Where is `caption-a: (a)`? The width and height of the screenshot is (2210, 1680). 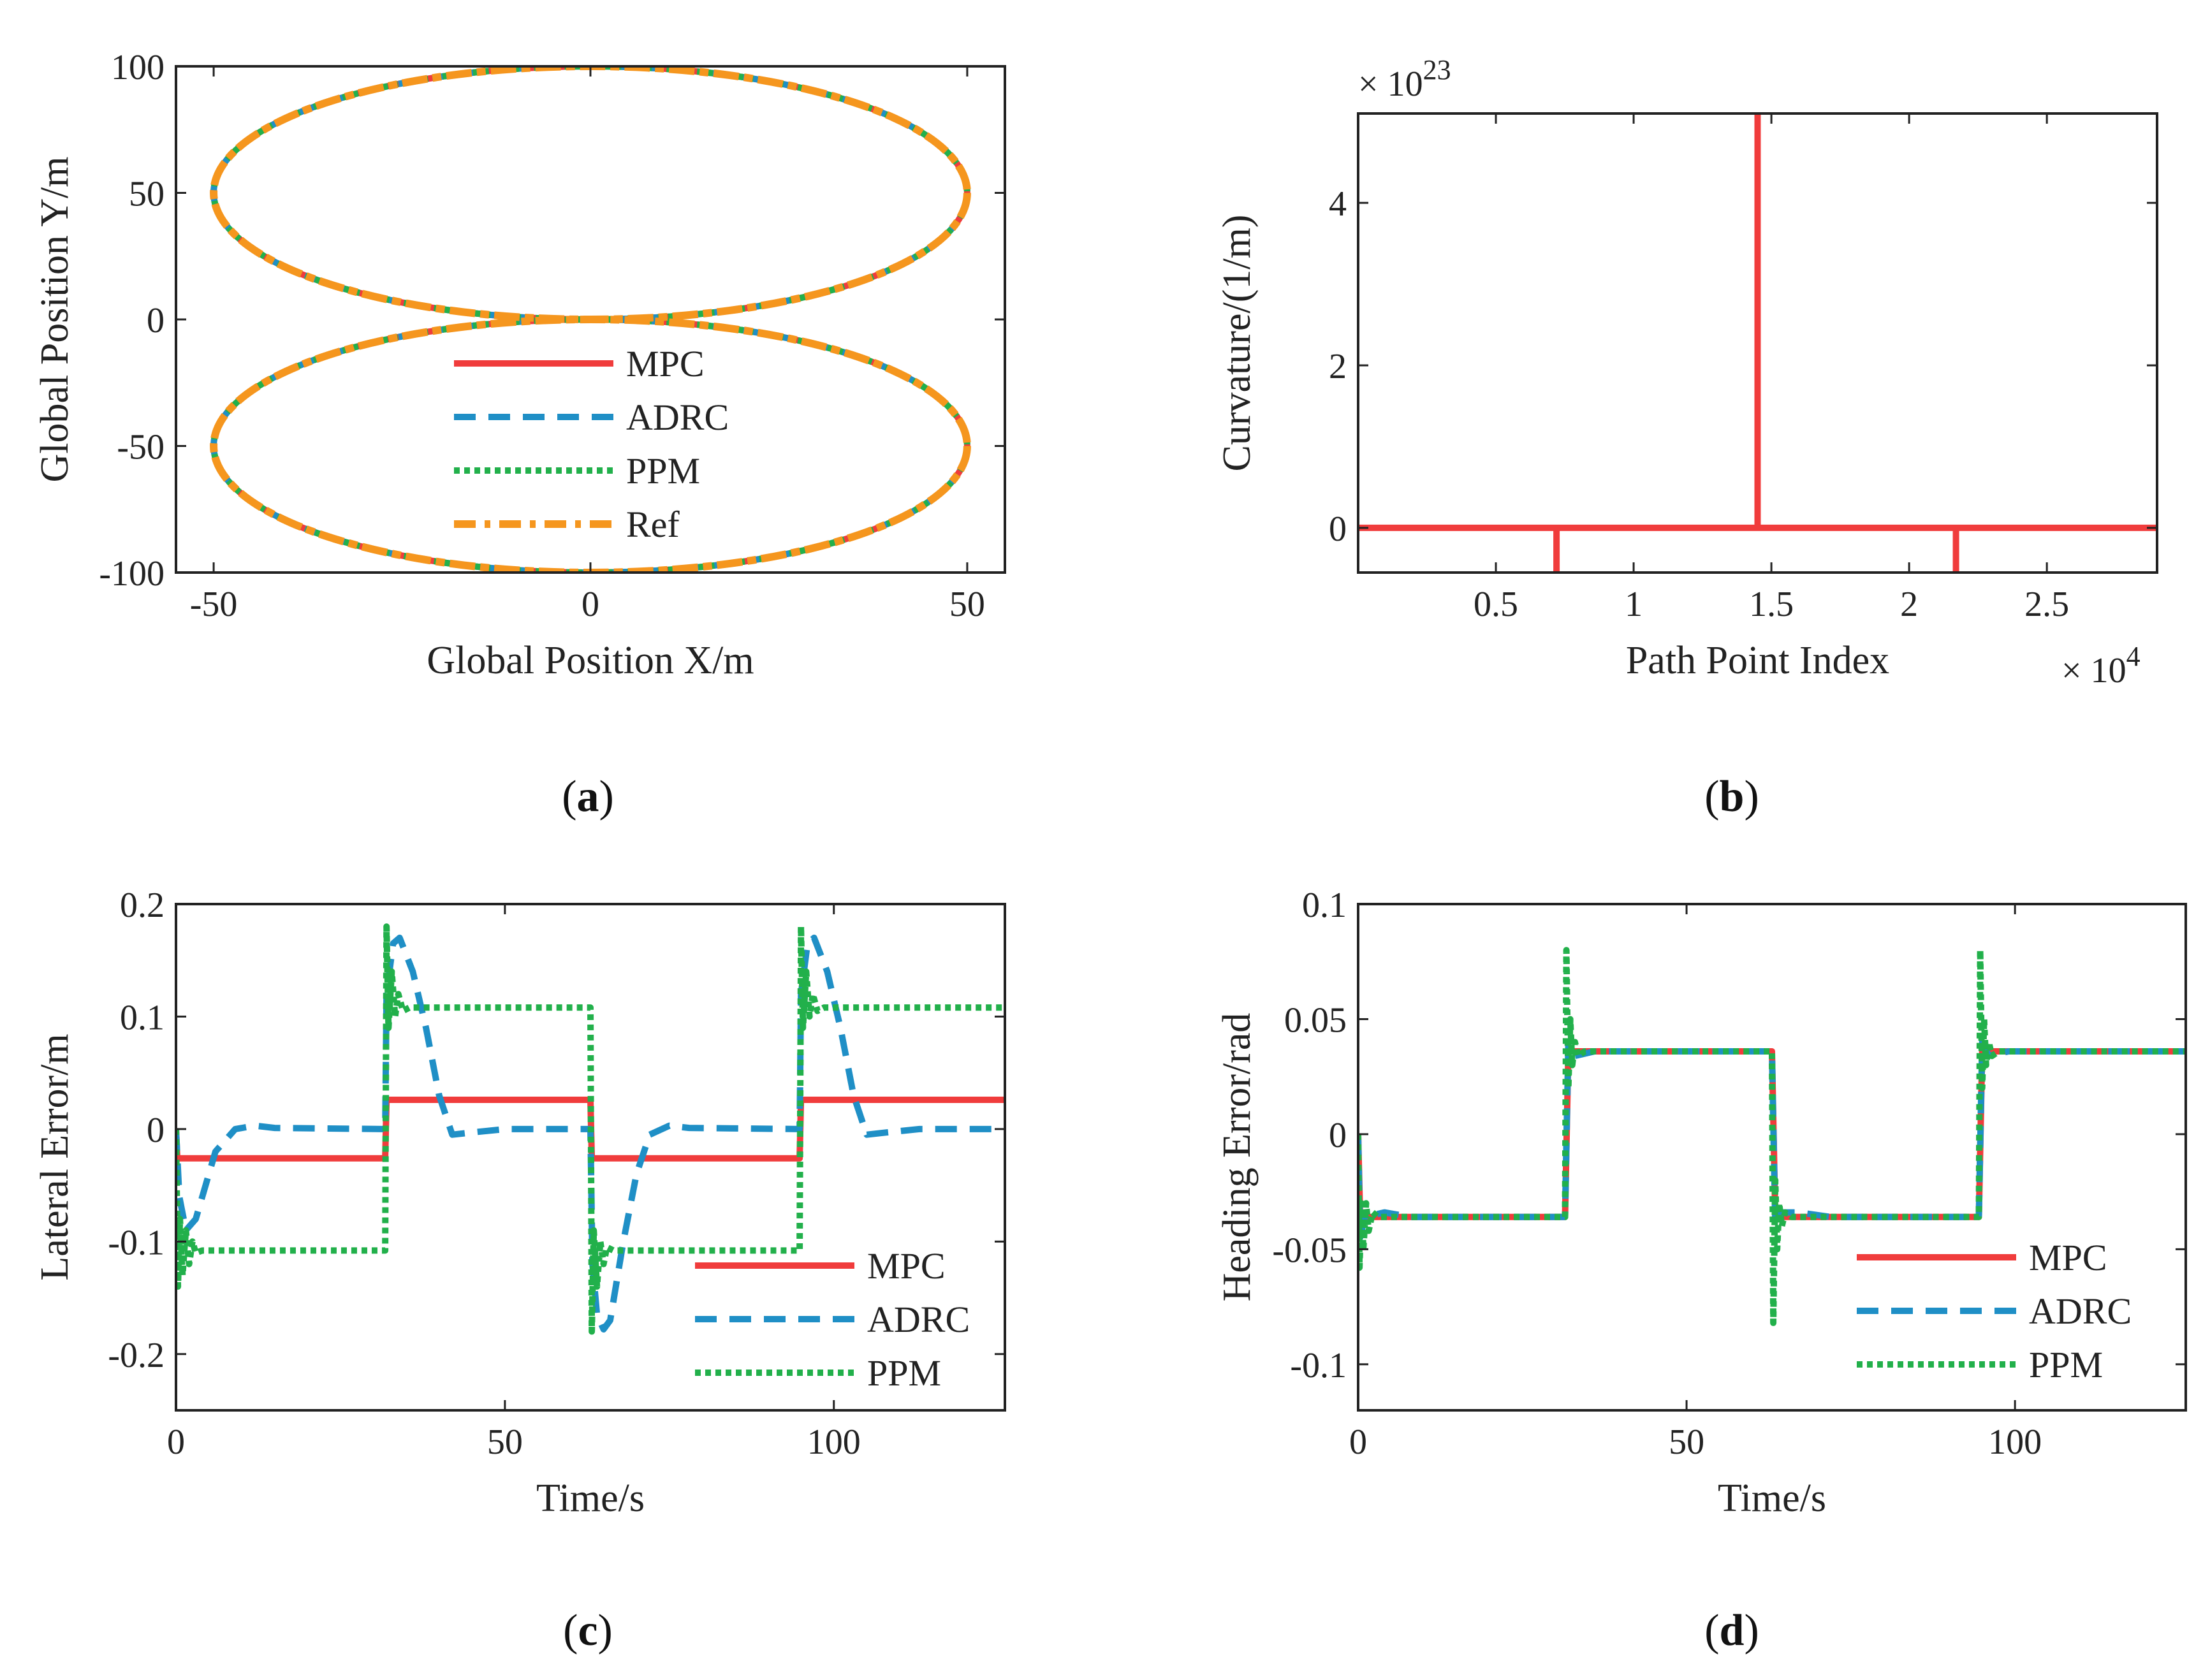
caption-a: (a) is located at coordinates (588, 796).